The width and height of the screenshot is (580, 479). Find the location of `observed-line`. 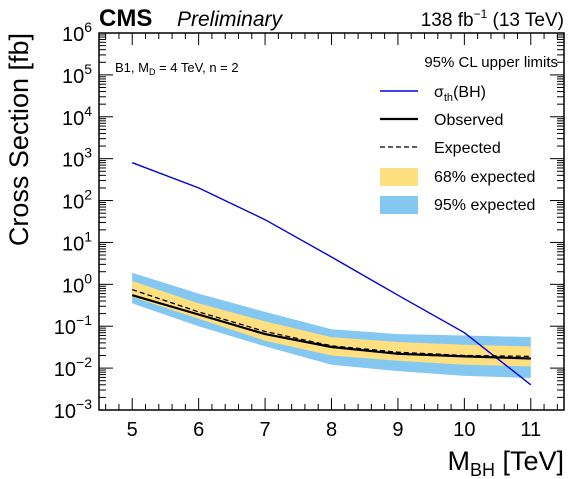

observed-line is located at coordinates (331, 327).